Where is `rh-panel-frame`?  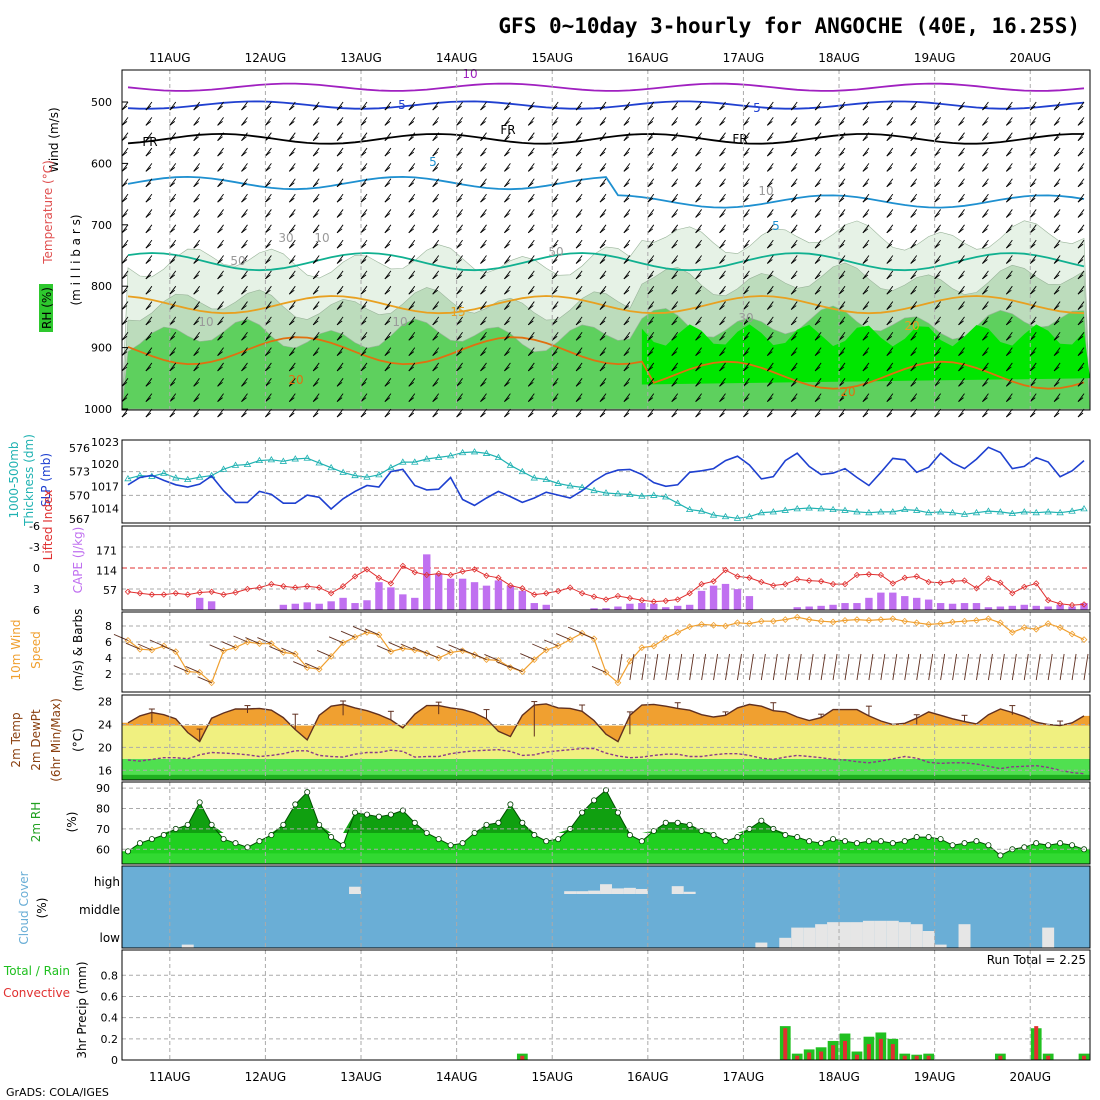
rh-panel-frame is located at coordinates (606, 823).